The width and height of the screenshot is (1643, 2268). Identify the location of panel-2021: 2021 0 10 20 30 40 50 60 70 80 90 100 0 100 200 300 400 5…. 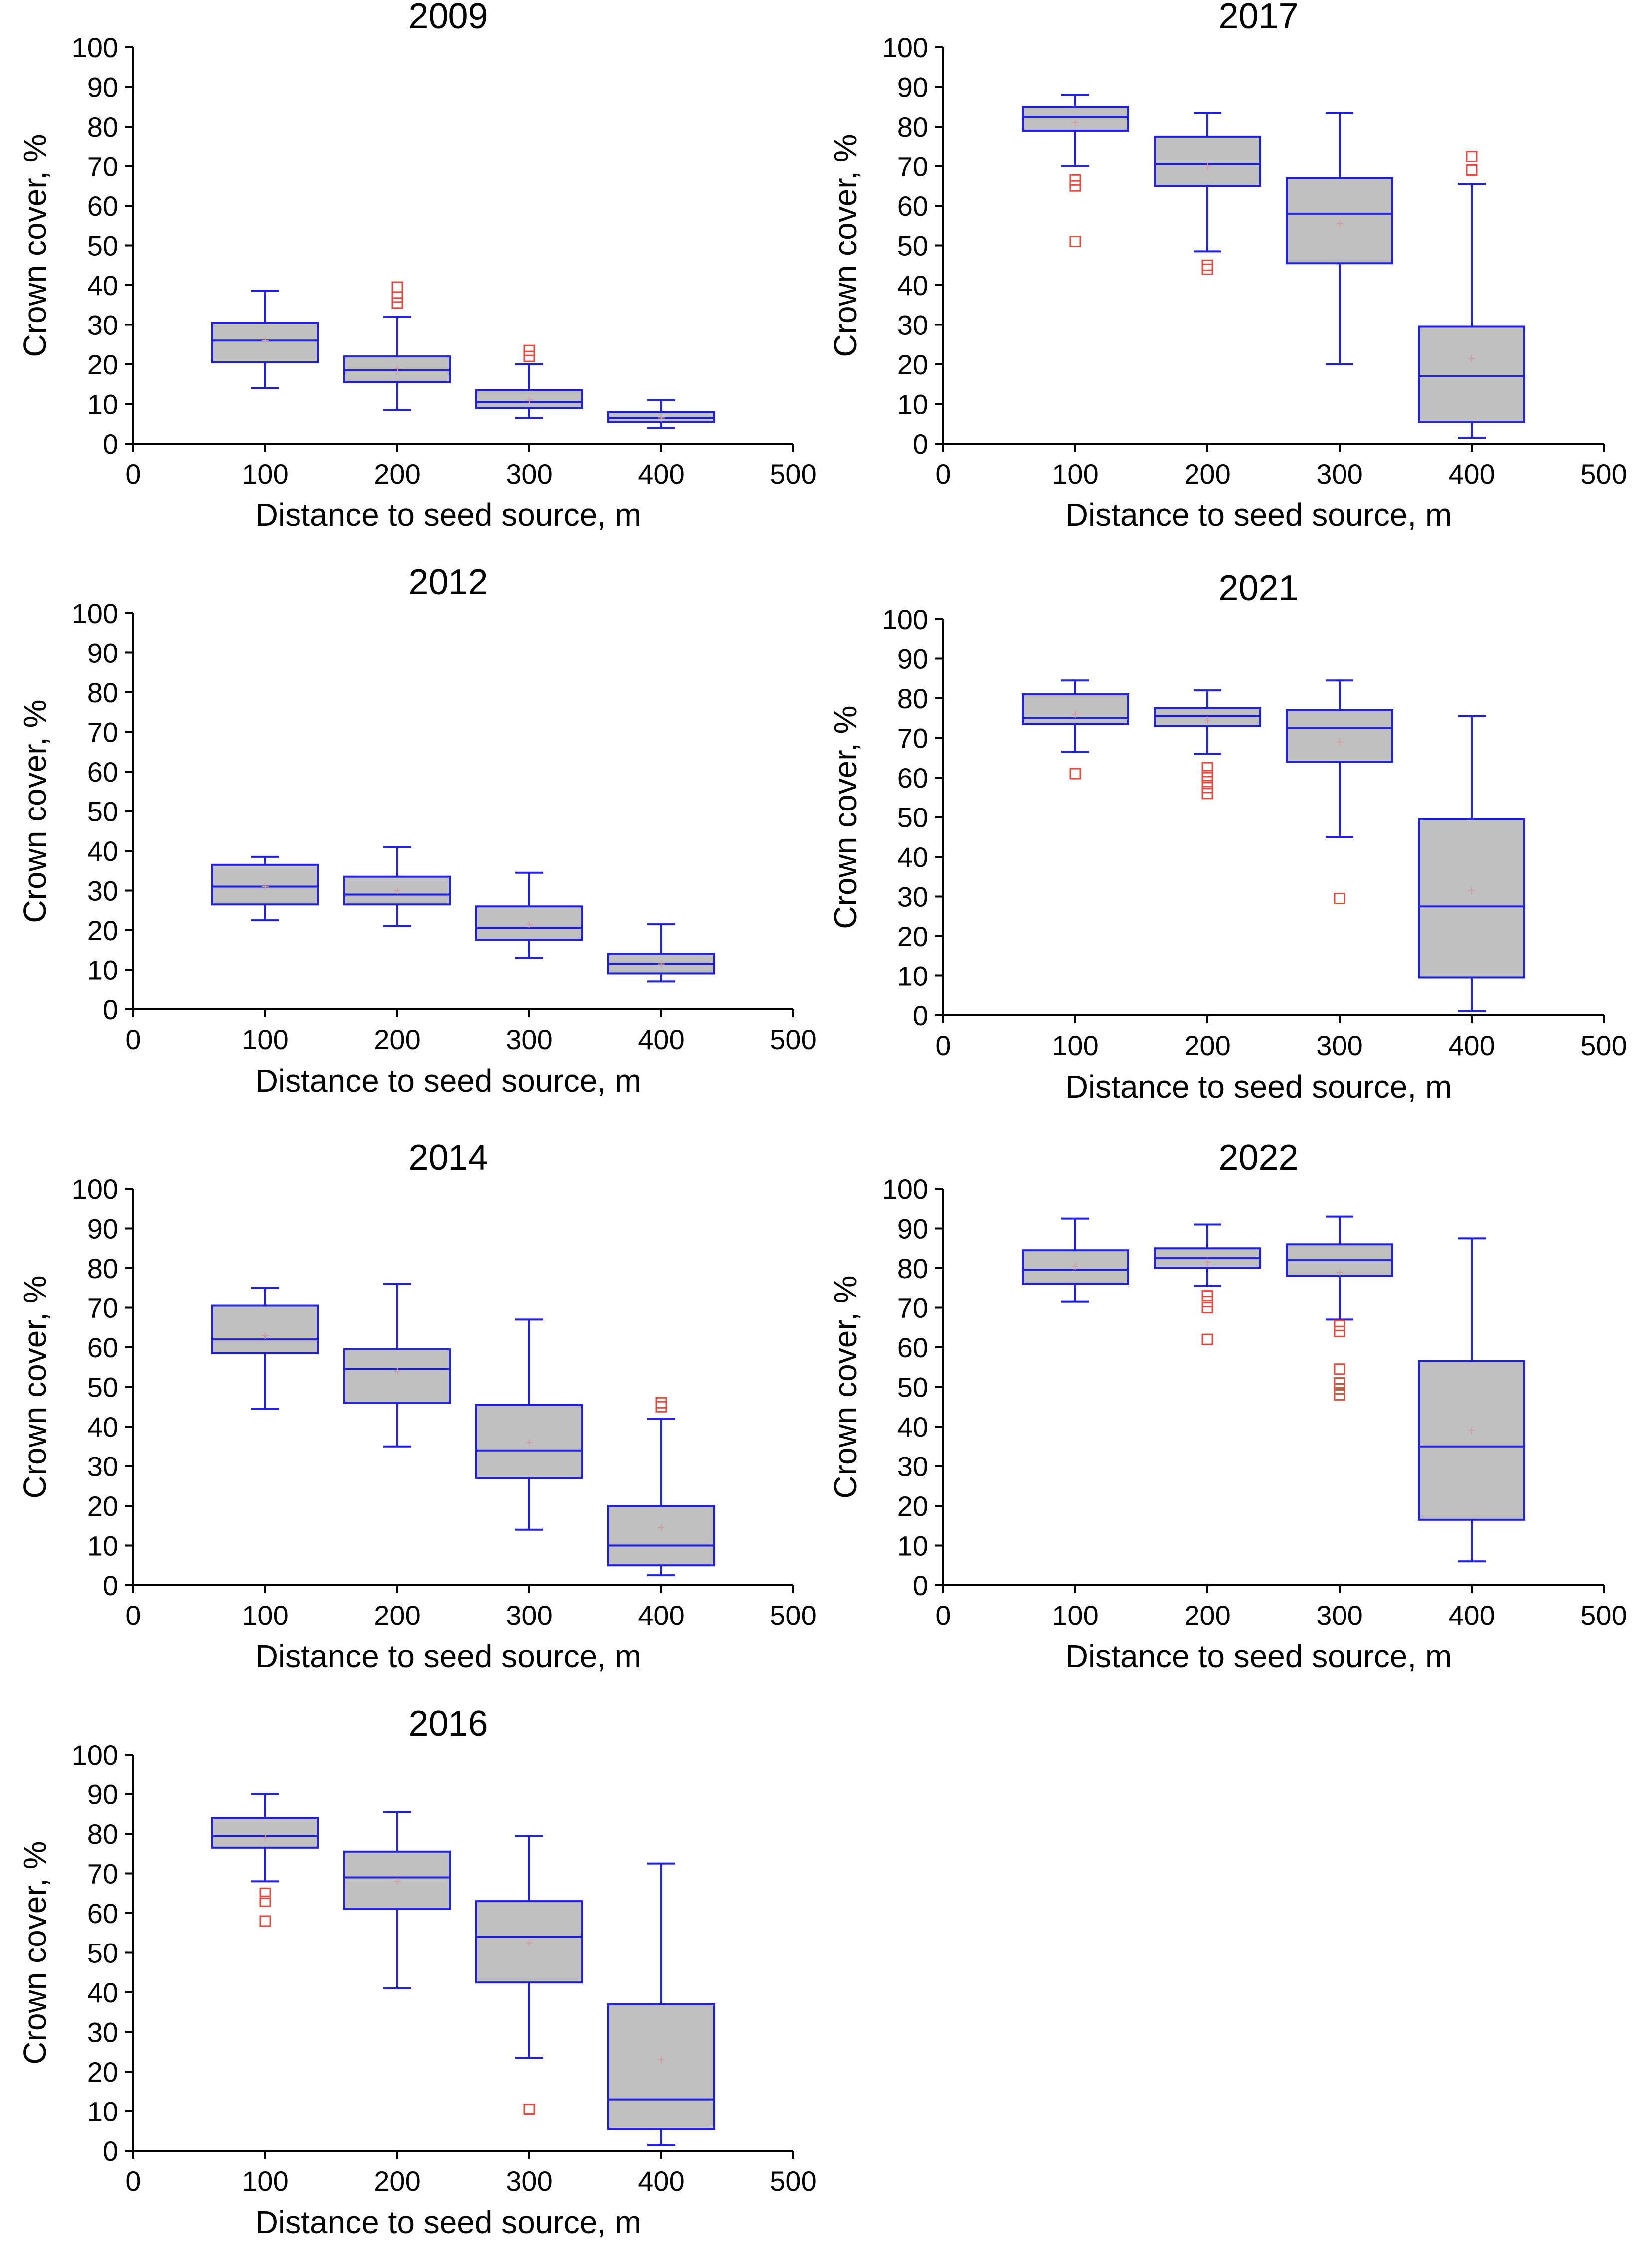
(1227, 836).